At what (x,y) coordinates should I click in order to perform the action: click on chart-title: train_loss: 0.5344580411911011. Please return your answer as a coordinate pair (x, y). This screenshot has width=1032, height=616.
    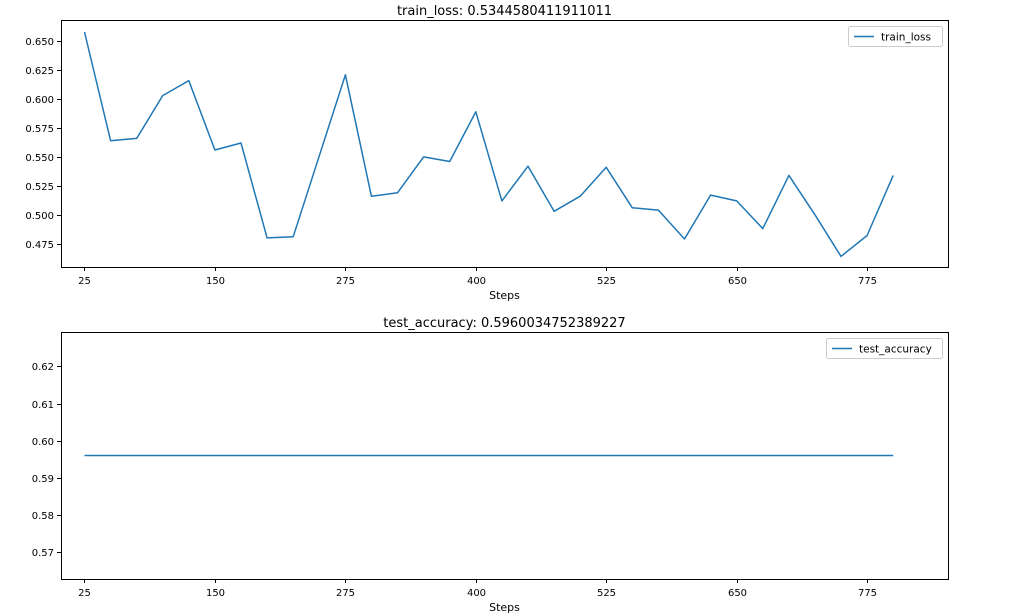
    Looking at the image, I should click on (504, 11).